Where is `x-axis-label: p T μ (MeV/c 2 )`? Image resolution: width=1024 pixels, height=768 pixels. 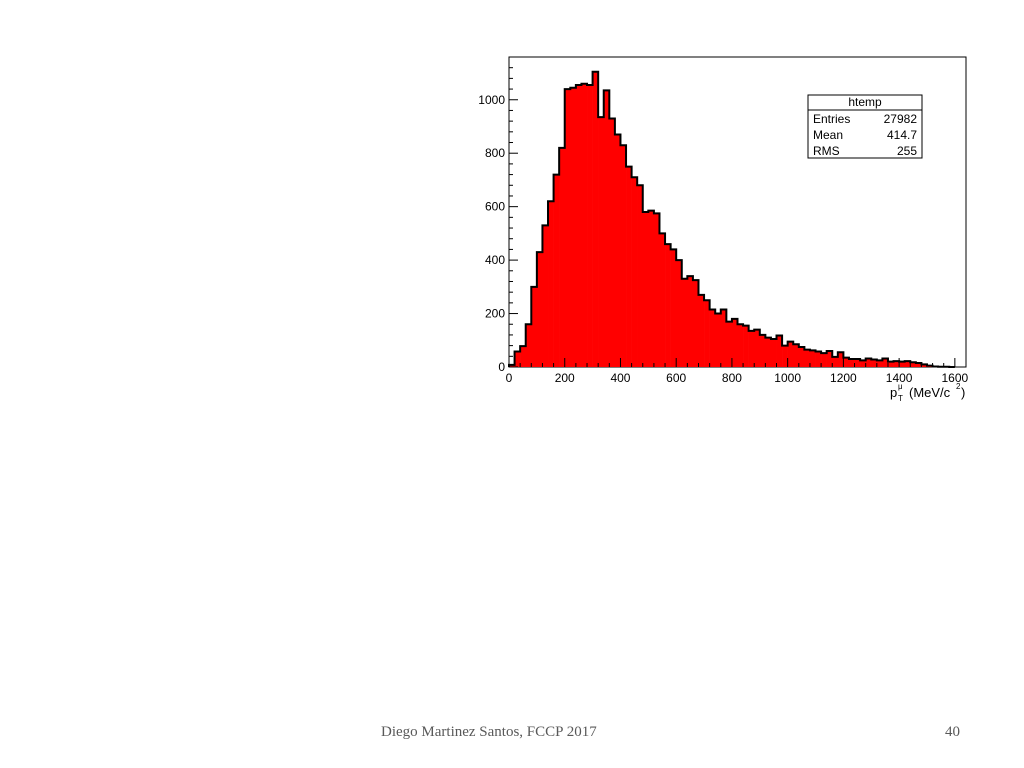
x-axis-label: p T μ (MeV/c 2 ) is located at coordinates (927, 392).